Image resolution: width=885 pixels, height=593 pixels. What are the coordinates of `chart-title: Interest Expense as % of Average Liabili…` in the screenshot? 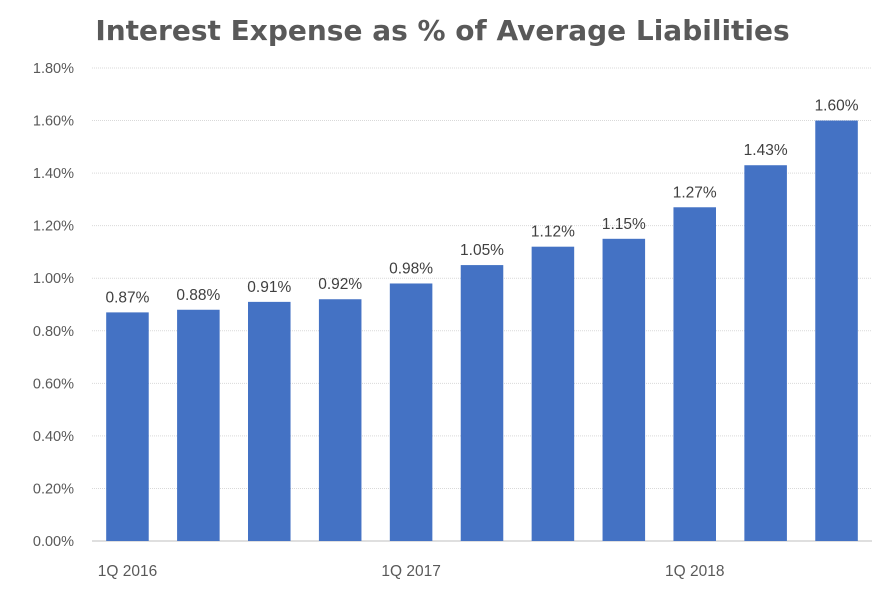 It's located at (442, 30).